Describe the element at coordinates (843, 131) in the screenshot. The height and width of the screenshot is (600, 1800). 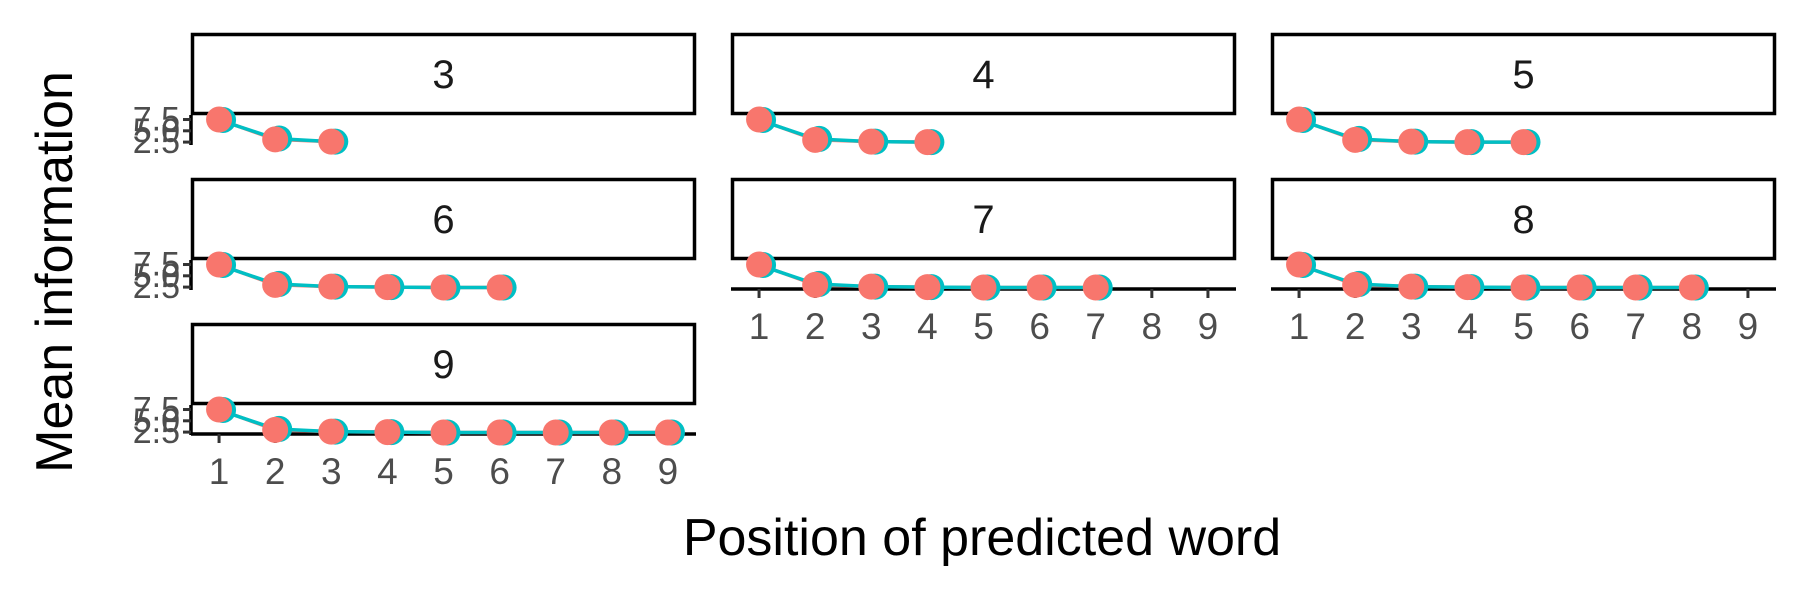
I see `series-line-teal` at that location.